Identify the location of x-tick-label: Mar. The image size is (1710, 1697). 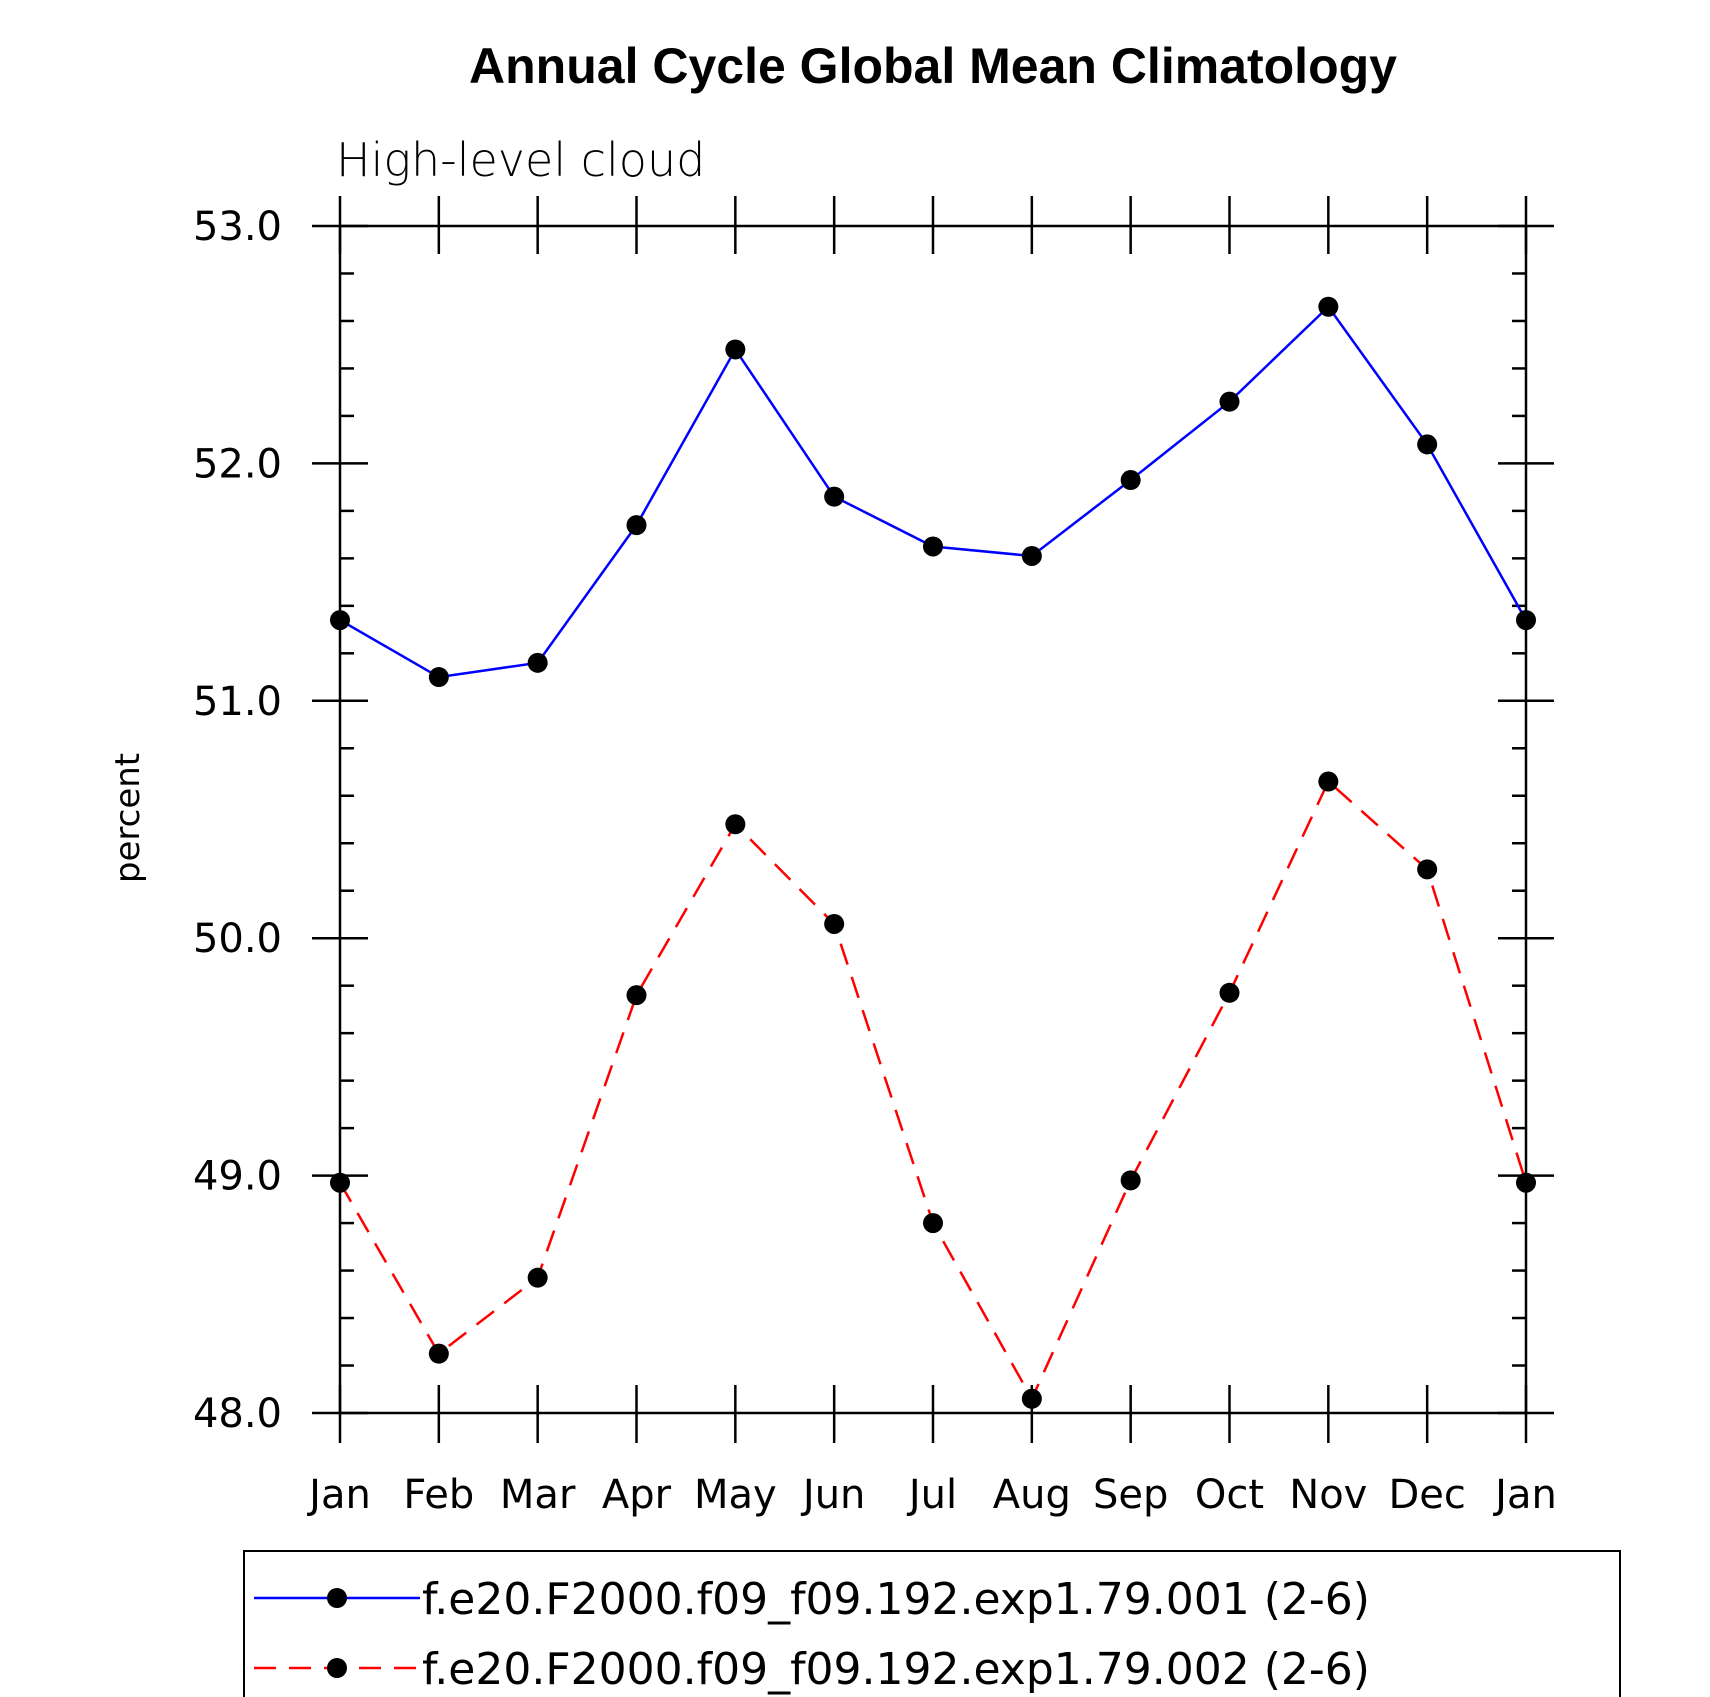
(538, 1495).